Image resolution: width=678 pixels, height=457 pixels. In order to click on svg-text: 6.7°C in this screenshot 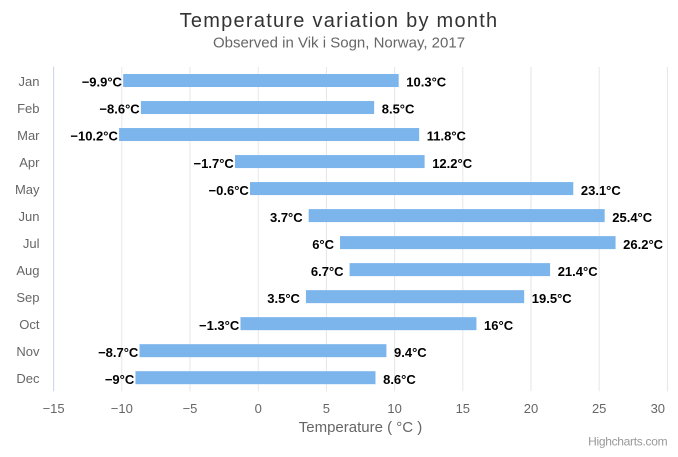, I will do `click(327, 271)`.